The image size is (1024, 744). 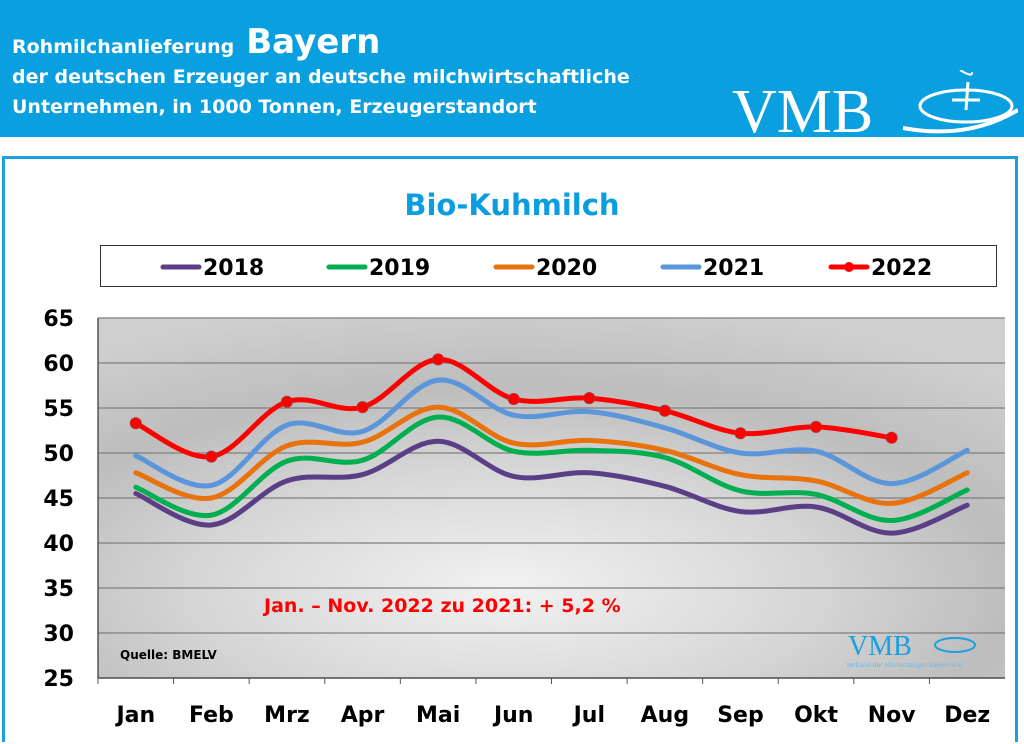 I want to click on chart-title: Bio-Kuhmilch, so click(x=512, y=205).